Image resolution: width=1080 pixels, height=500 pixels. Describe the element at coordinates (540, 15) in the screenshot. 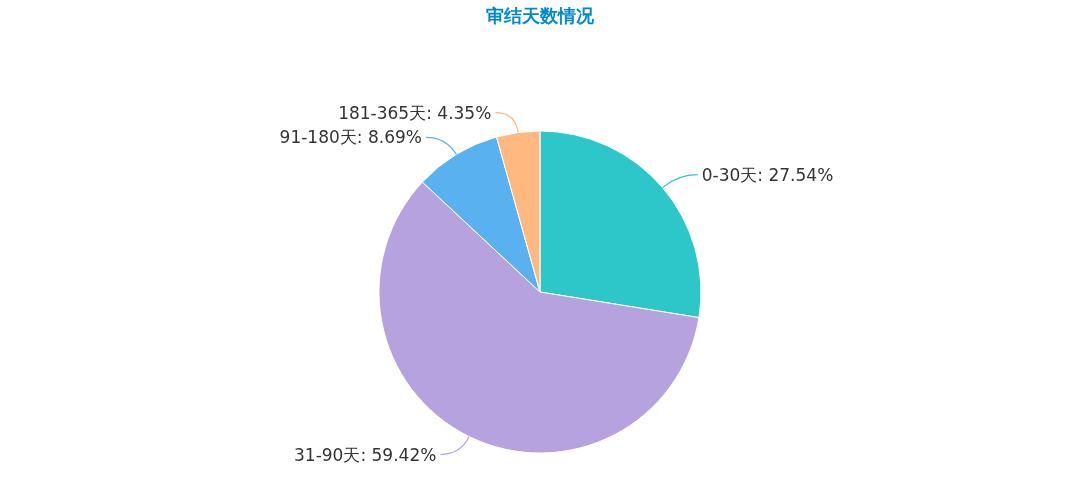

I see `chart-title: 审结天数情况` at that location.